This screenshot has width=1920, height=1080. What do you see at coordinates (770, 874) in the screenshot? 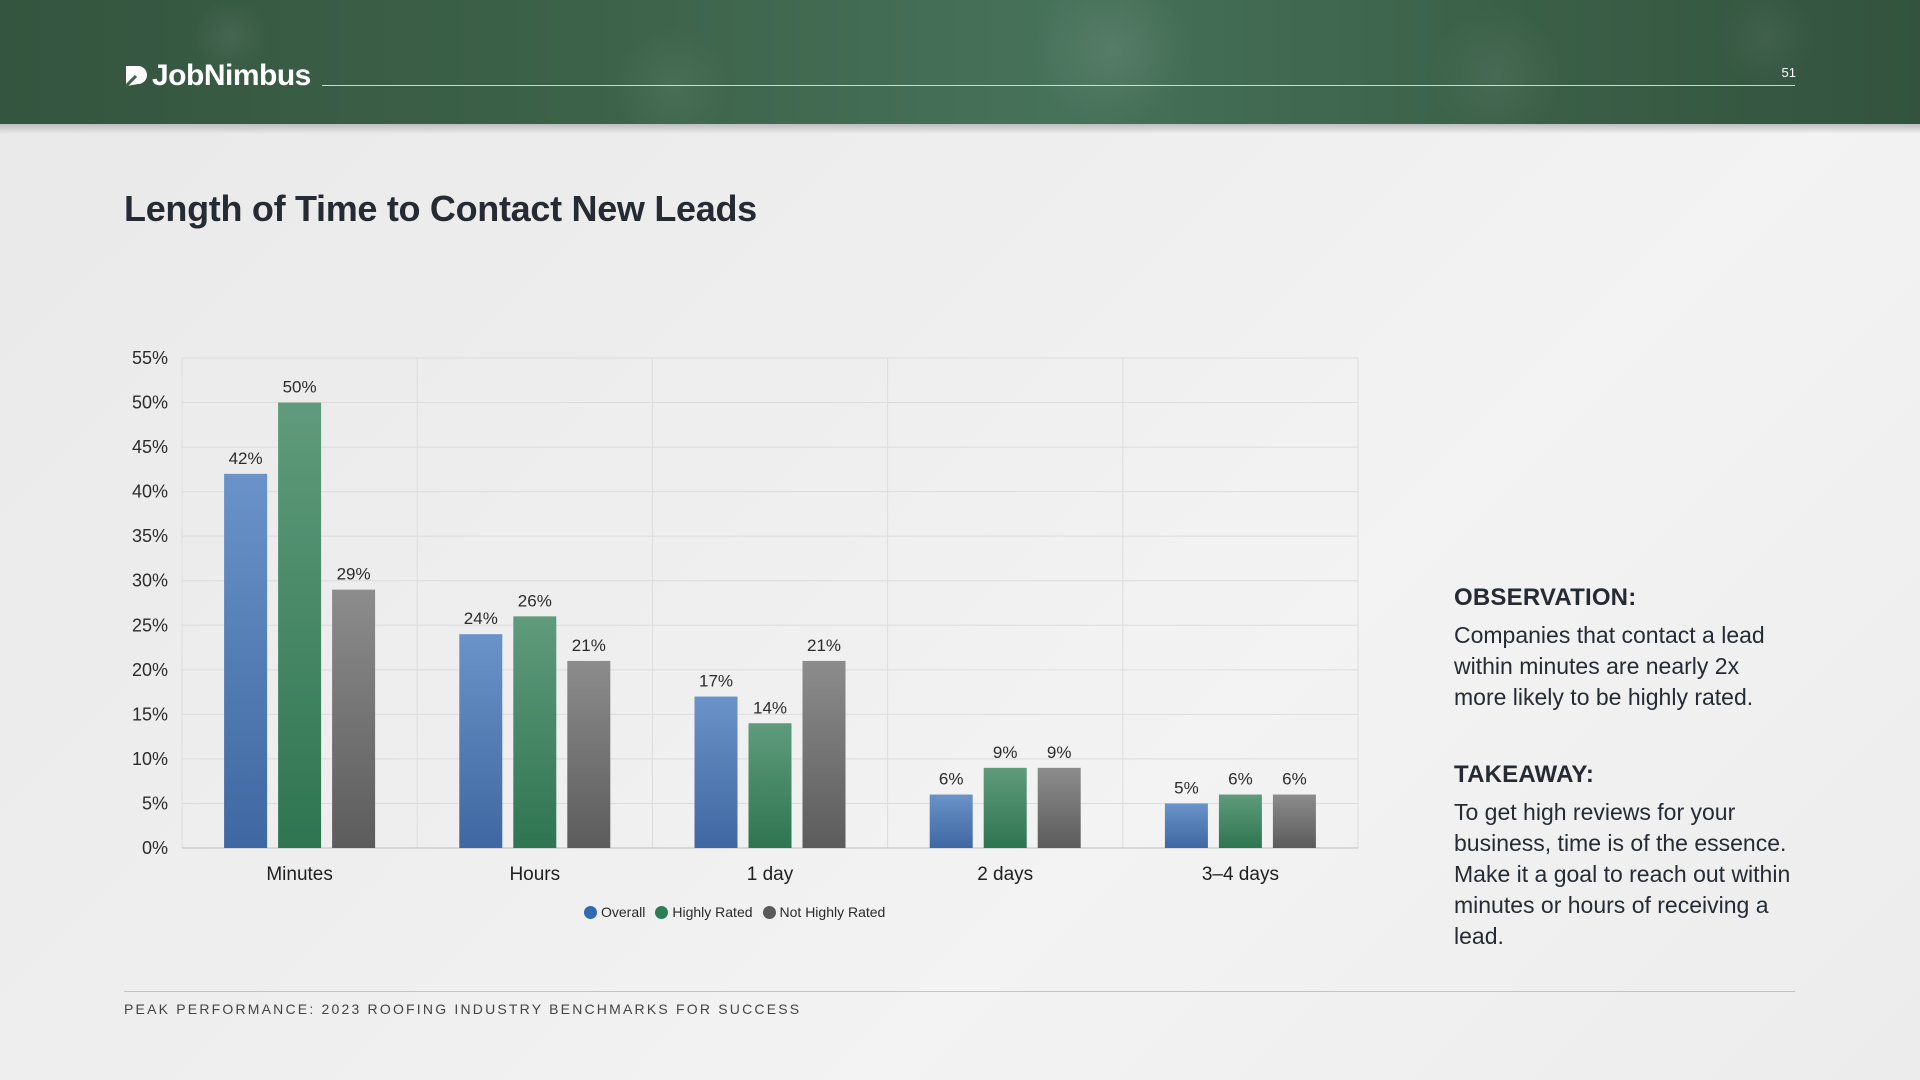
I see `x-category-label: 1 day` at bounding box center [770, 874].